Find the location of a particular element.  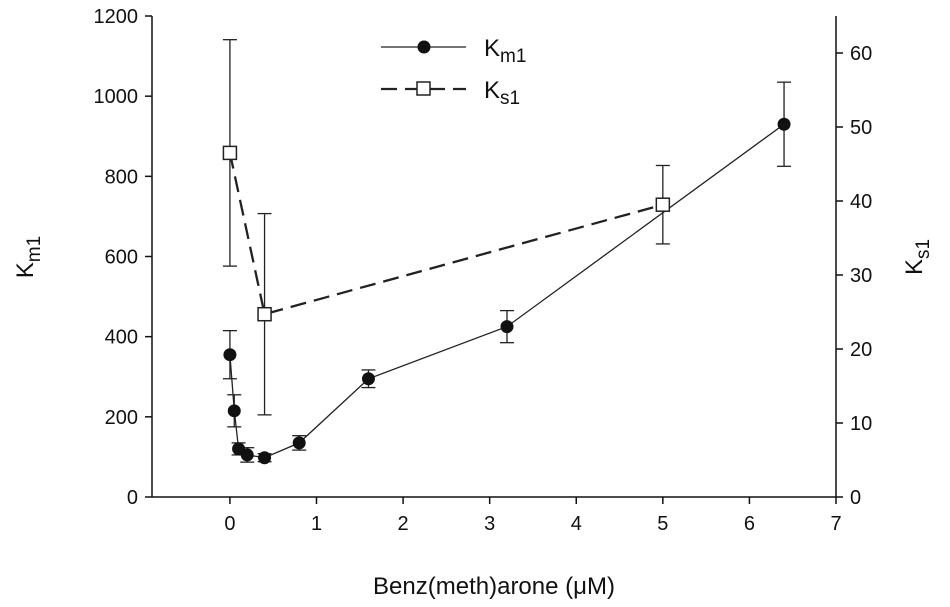

x-tick-label: 5 is located at coordinates (662, 524).